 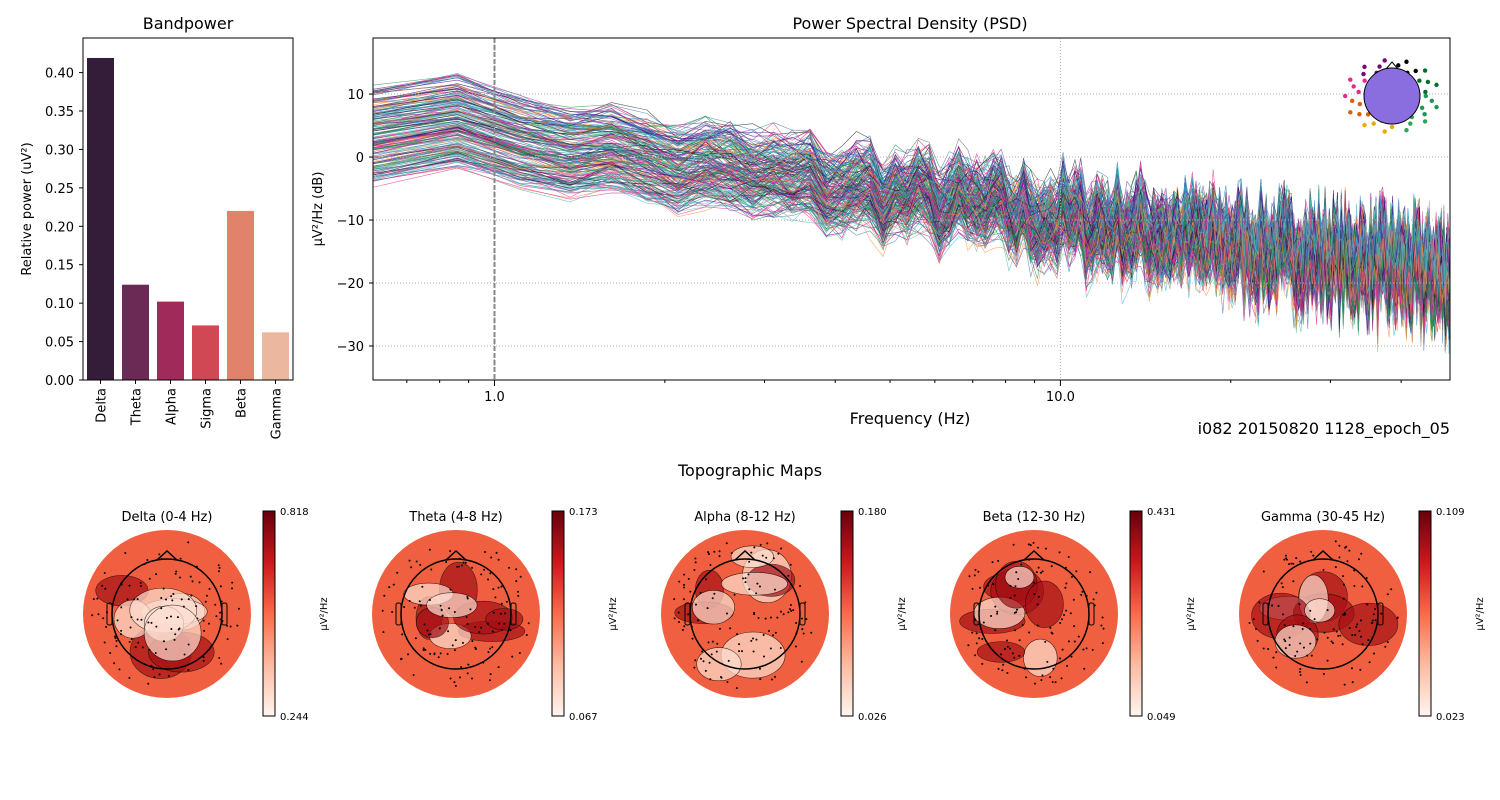 What do you see at coordinates (172, 406) in the screenshot?
I see `xtick-label: Alpha` at bounding box center [172, 406].